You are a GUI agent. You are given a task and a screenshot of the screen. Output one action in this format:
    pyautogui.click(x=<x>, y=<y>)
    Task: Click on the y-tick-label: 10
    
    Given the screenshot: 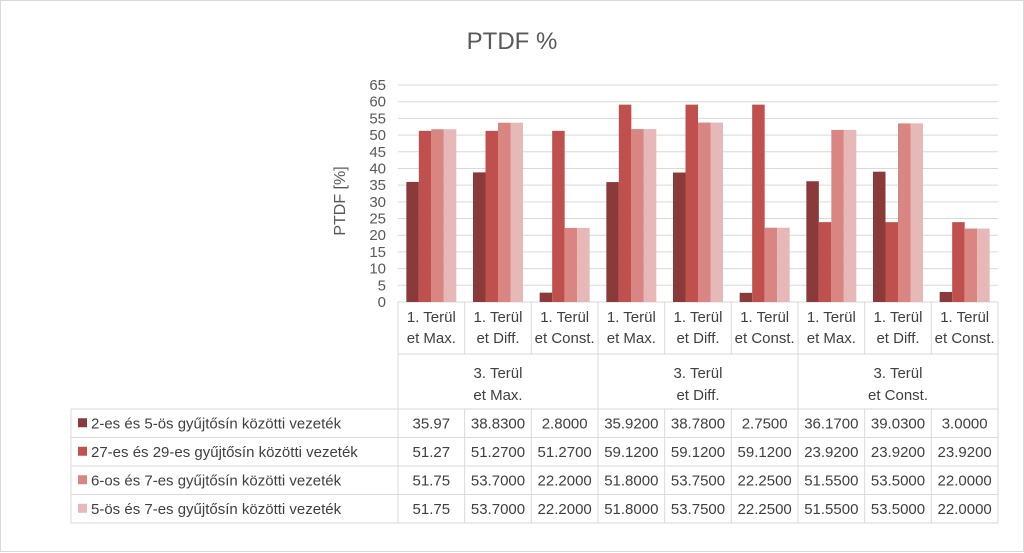 What is the action you would take?
    pyautogui.click(x=377, y=269)
    